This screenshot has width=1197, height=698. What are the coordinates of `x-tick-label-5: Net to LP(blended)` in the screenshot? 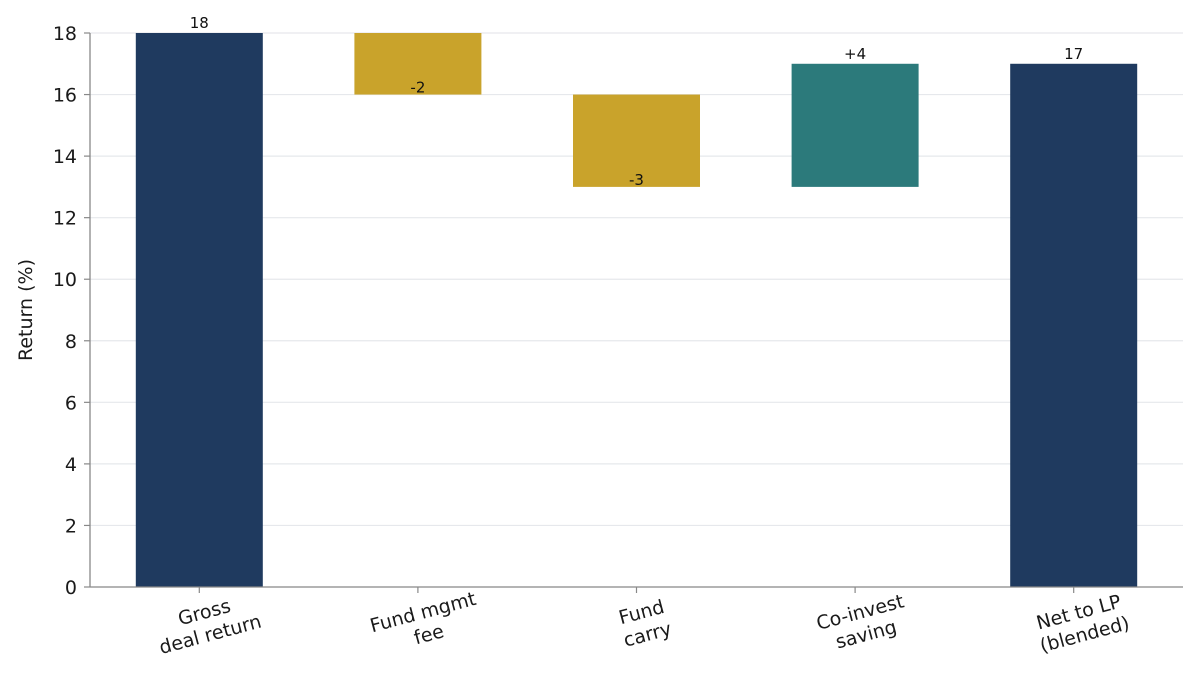 It's located at (1083, 624).